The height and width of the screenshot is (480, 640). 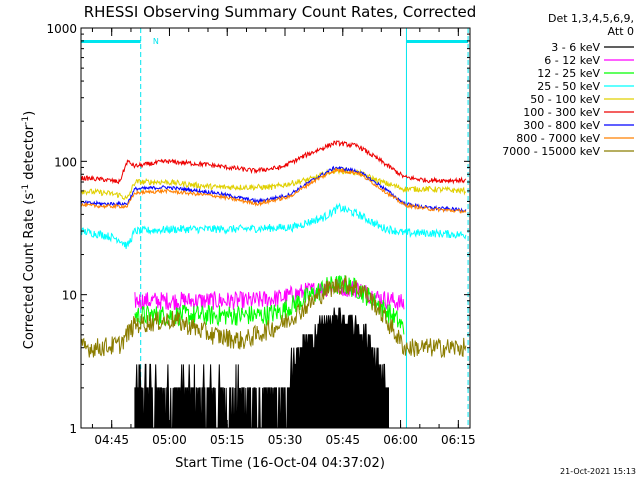 What do you see at coordinates (29, 271) in the screenshot?
I see `y-axis-label-text: Corrected Count Rate (s` at bounding box center [29, 271].